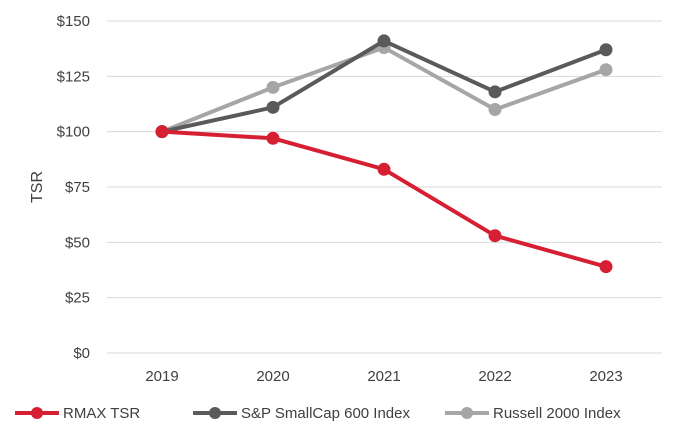  What do you see at coordinates (77, 187) in the screenshot?
I see `y-tick-label: $75` at bounding box center [77, 187].